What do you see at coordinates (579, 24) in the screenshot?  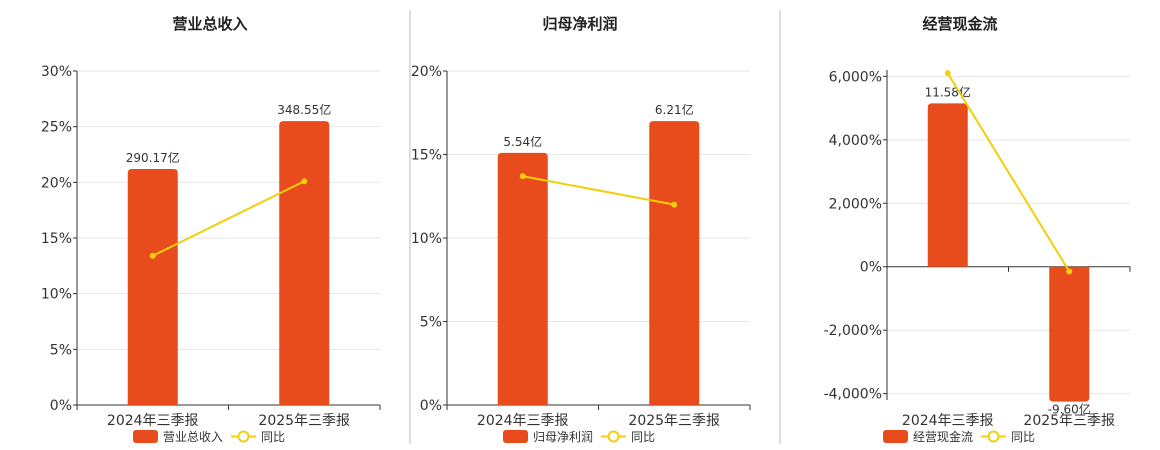 I see `chart-title: 归母净利润` at bounding box center [579, 24].